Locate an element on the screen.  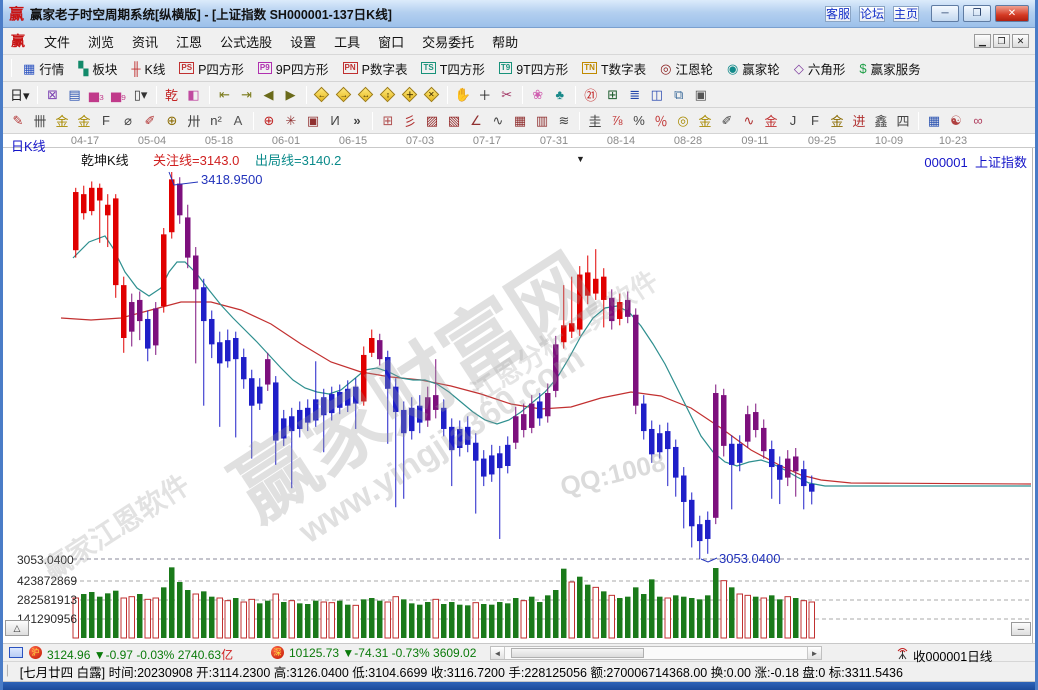
cut-tool: ✂ is located at coordinates (507, 94).